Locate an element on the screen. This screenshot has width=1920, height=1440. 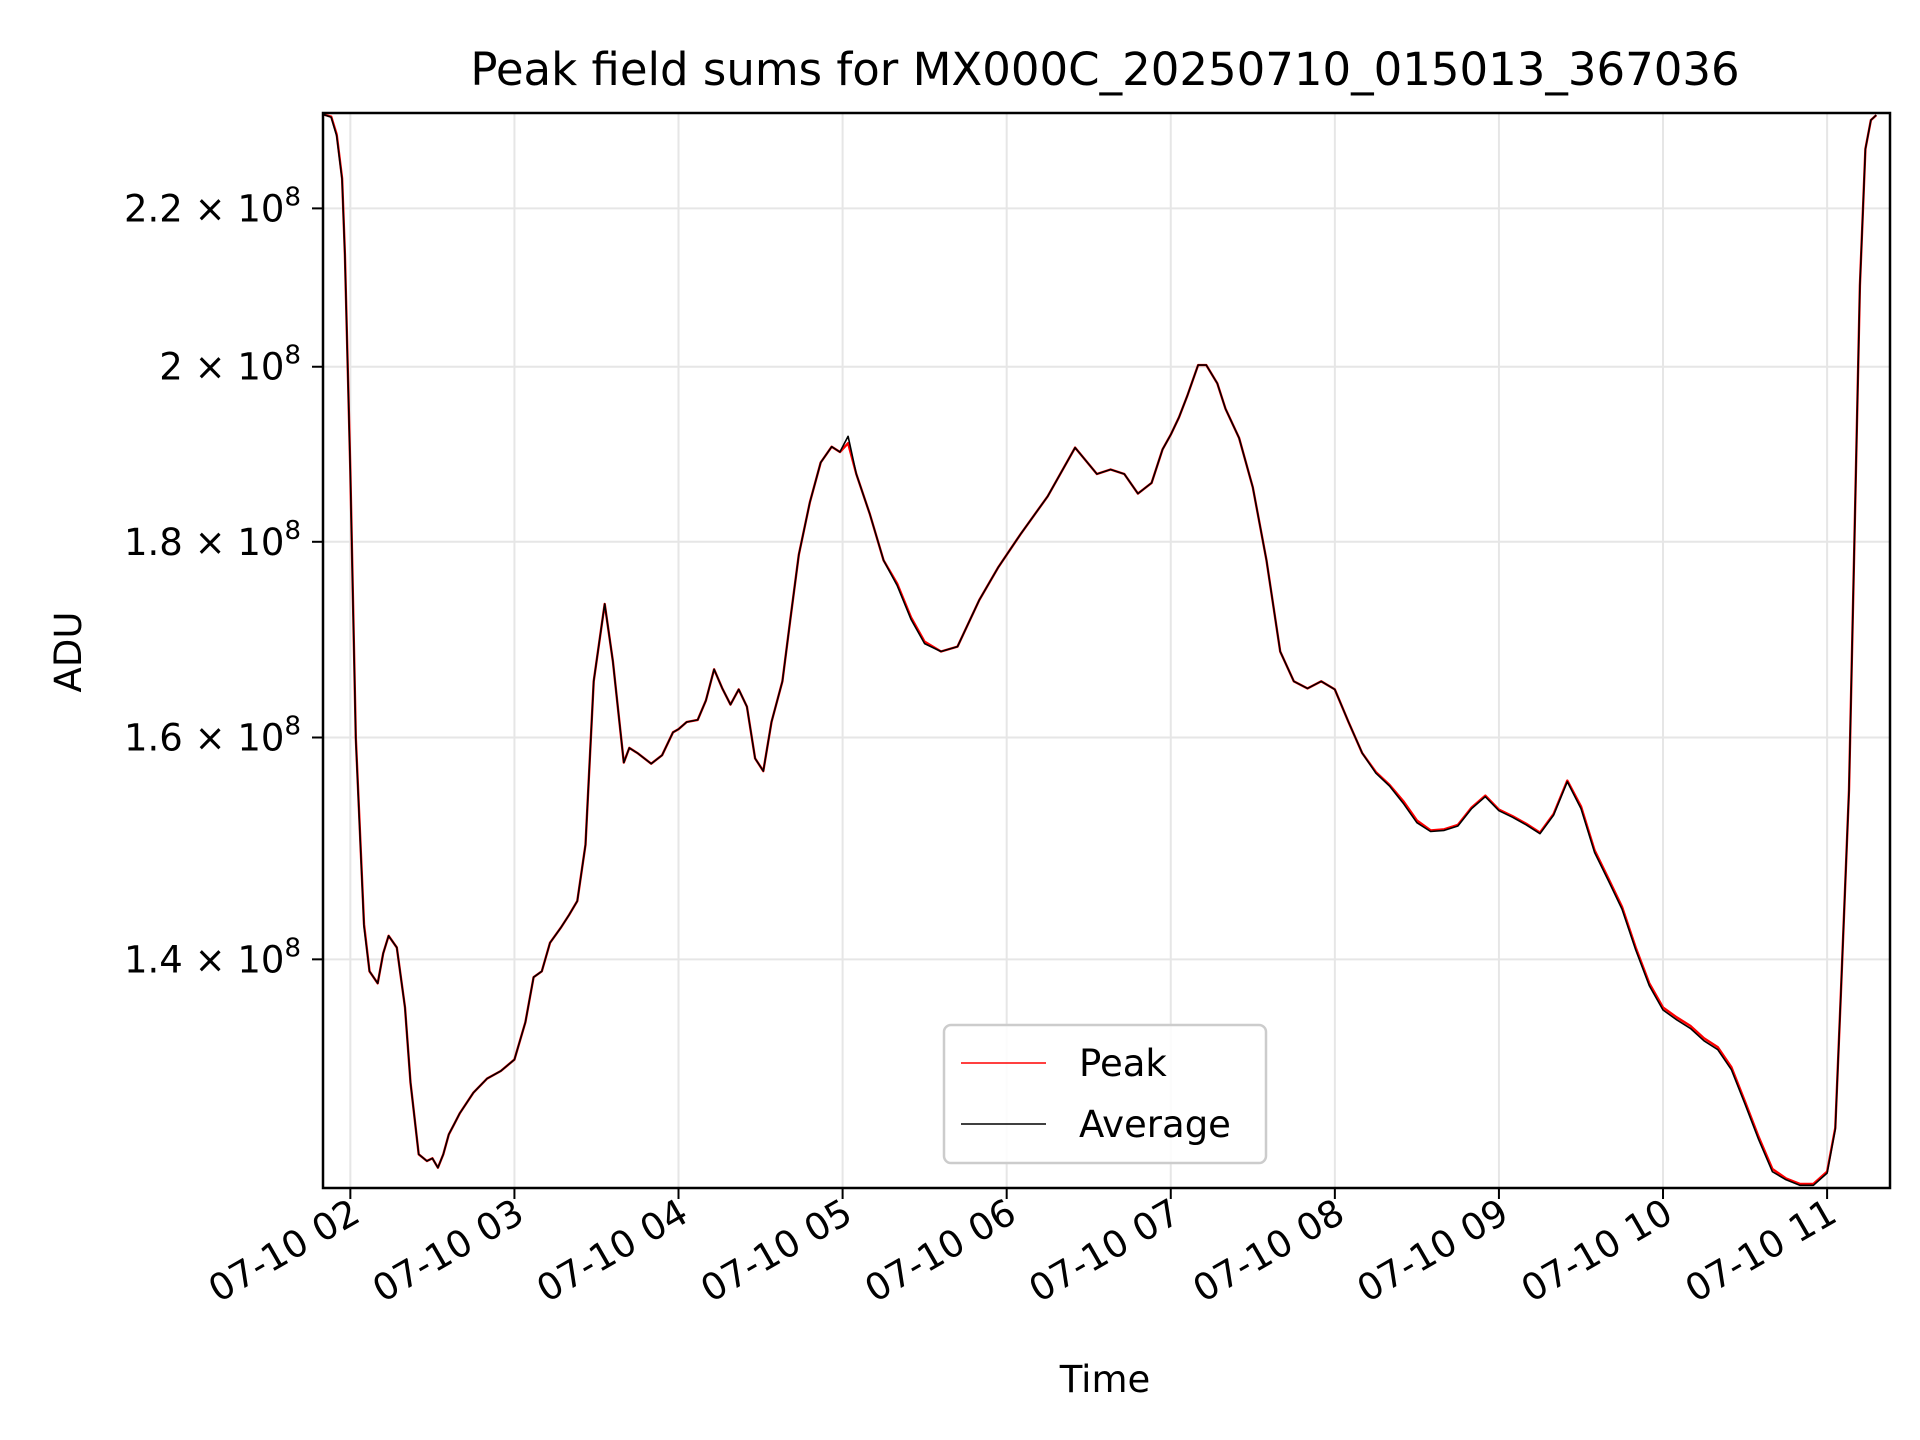
svg-text: 1.8 × 10⁸ is located at coordinates (212, 540).